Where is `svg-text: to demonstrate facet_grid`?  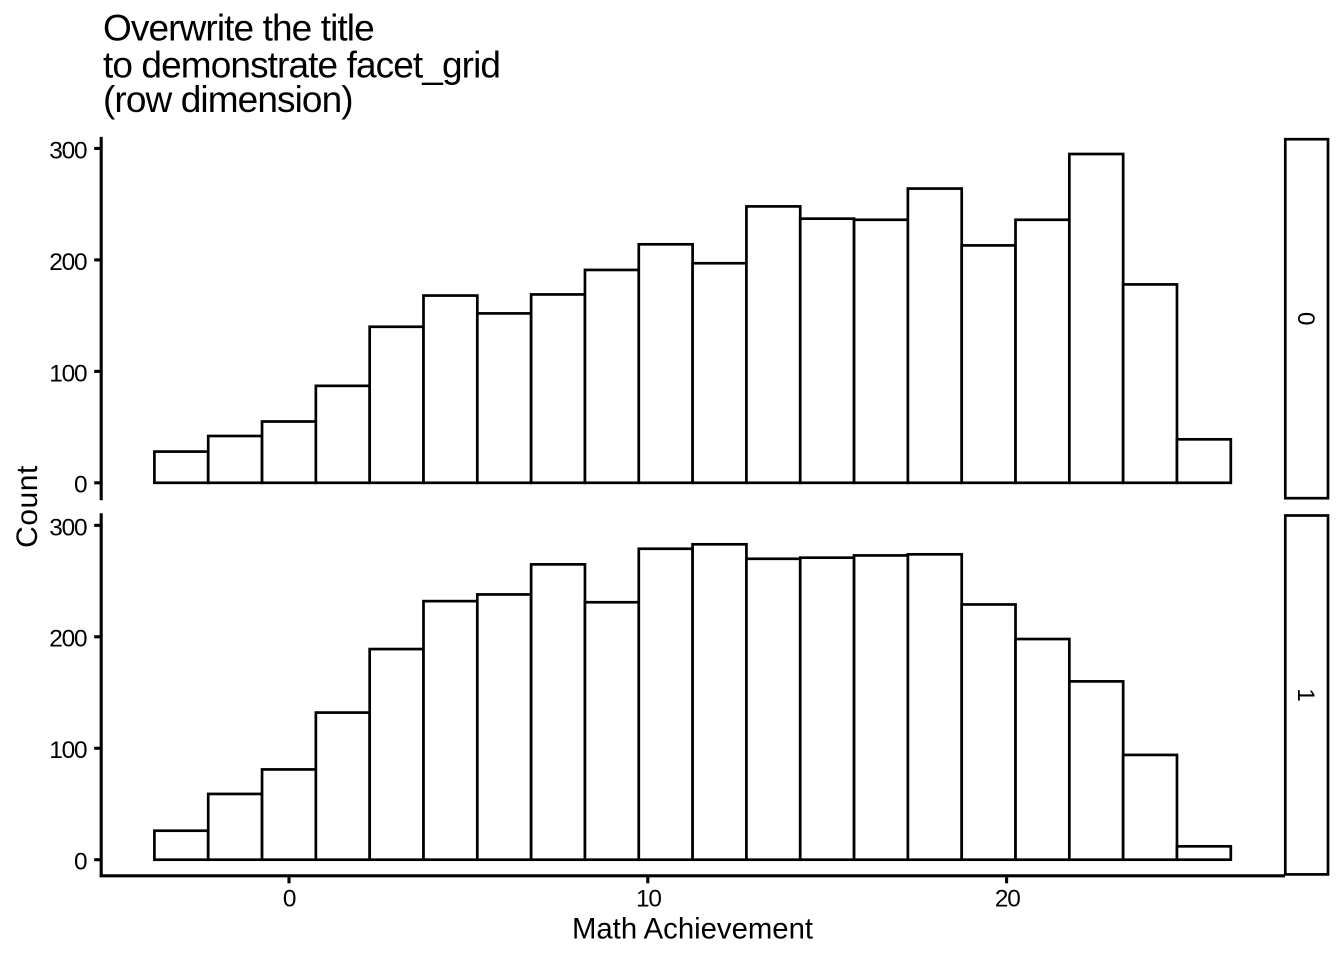 svg-text: to demonstrate facet_grid is located at coordinates (301, 65).